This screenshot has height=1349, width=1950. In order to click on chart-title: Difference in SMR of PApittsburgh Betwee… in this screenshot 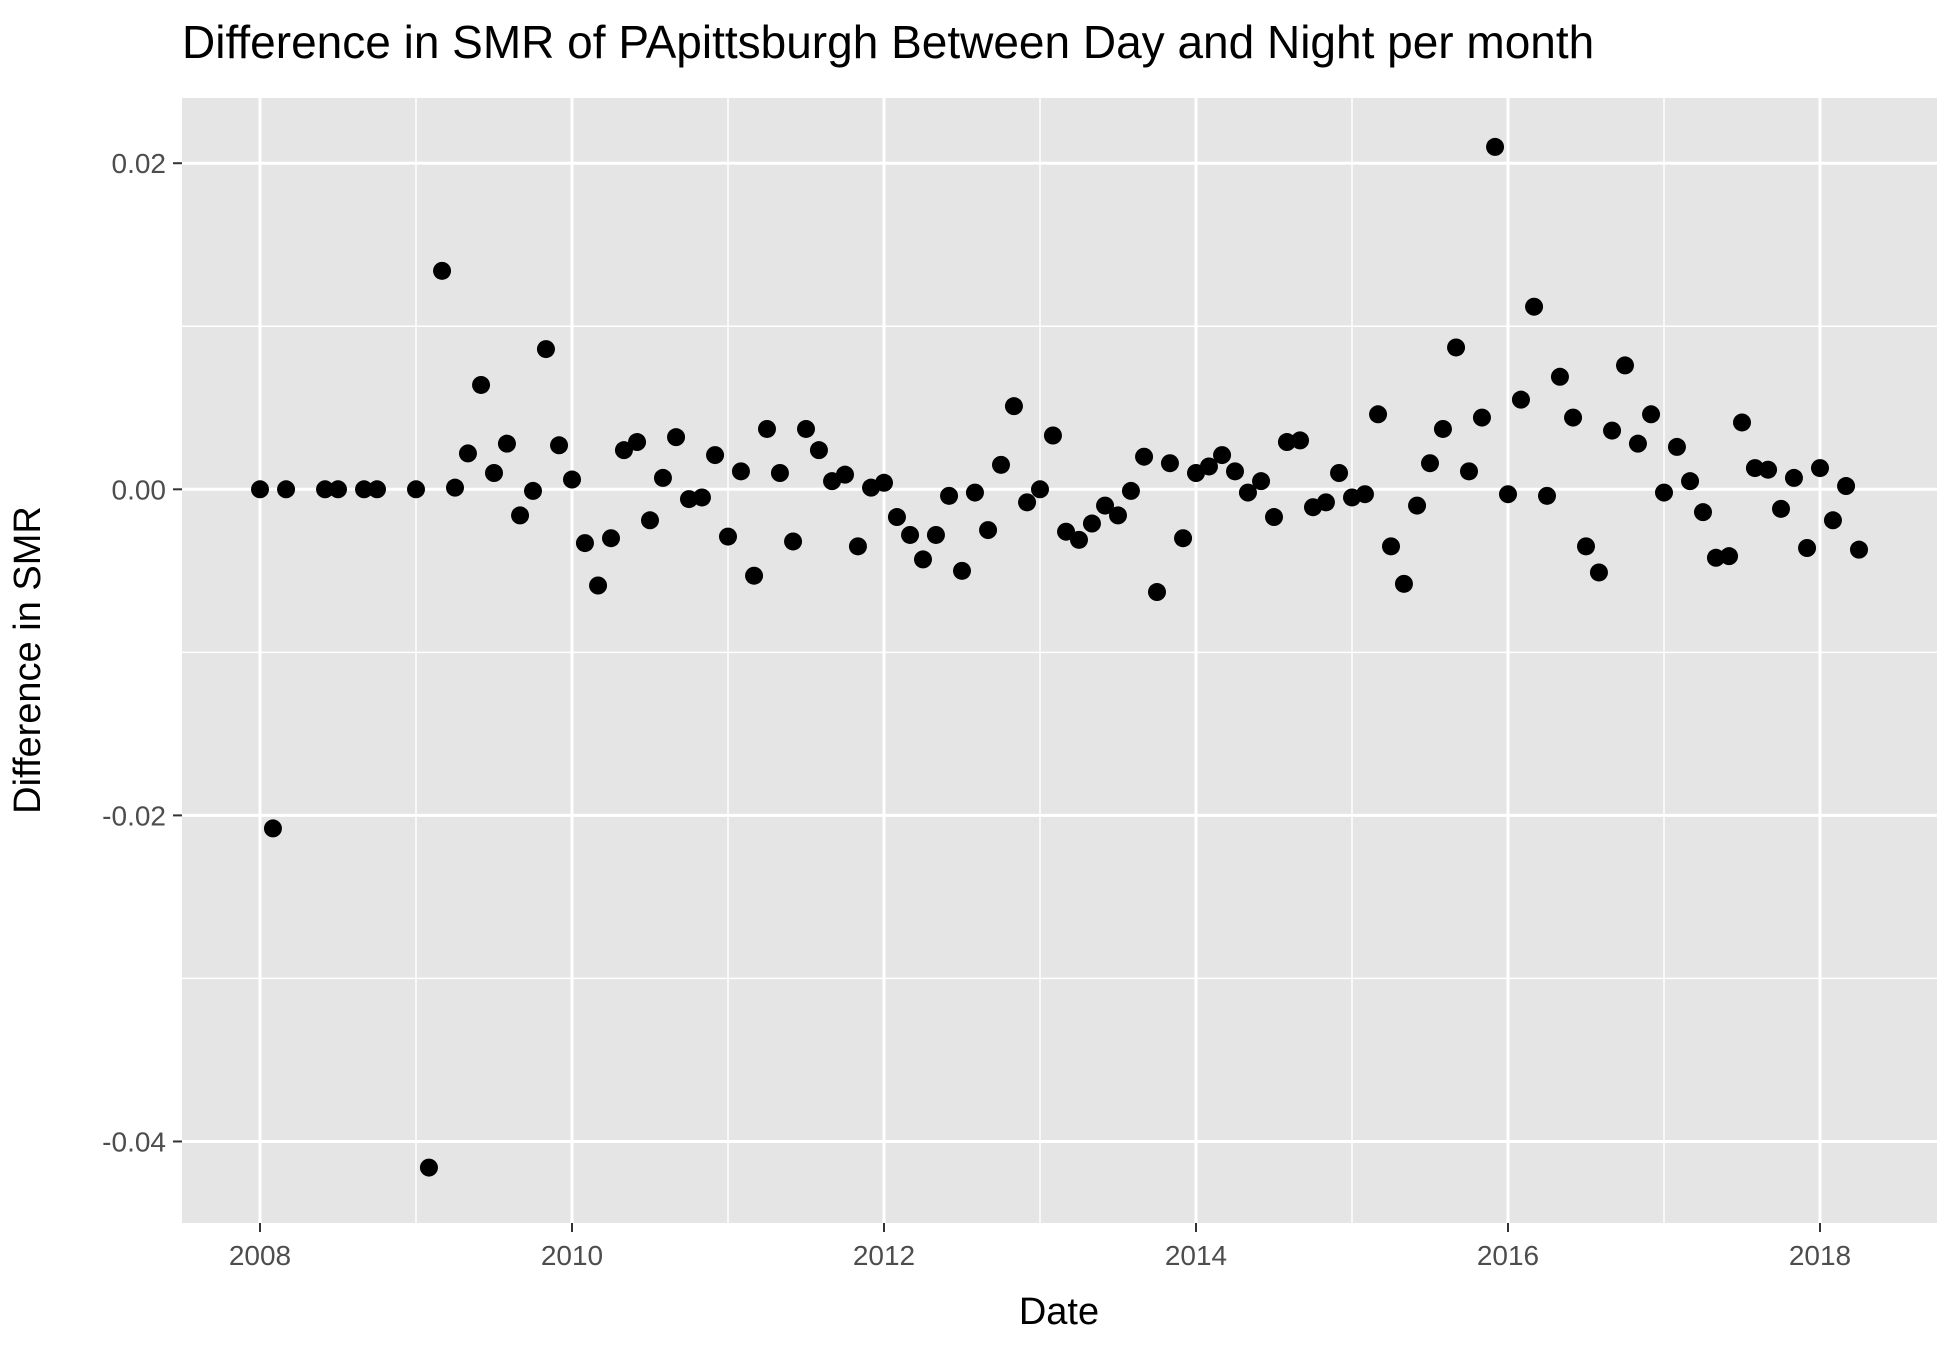, I will do `click(888, 42)`.